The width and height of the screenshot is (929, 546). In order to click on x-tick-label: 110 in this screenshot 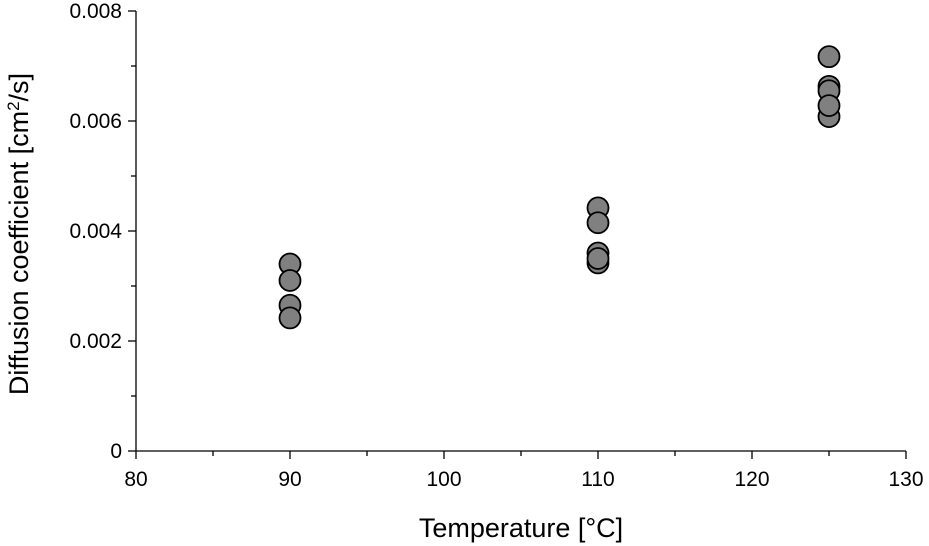, I will do `click(597, 479)`.